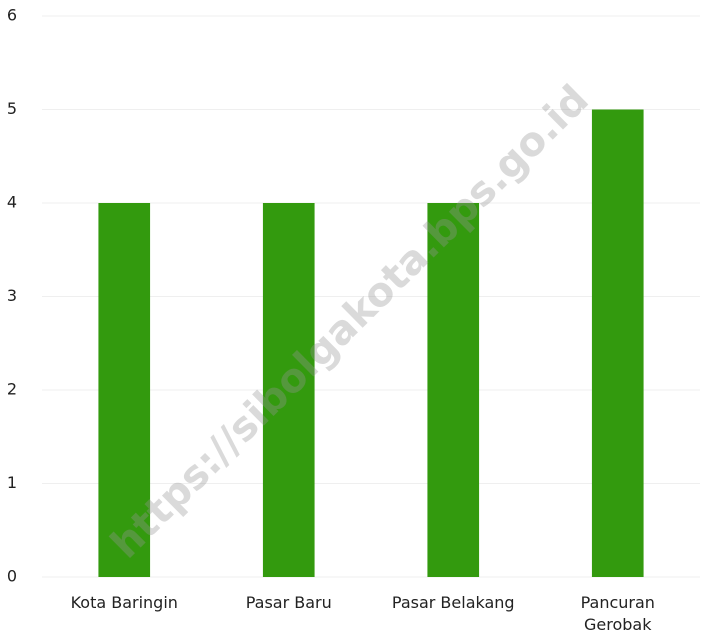 The image size is (702, 639). What do you see at coordinates (617, 613) in the screenshot?
I see `x-tick-label: Pancuran Gerobak` at bounding box center [617, 613].